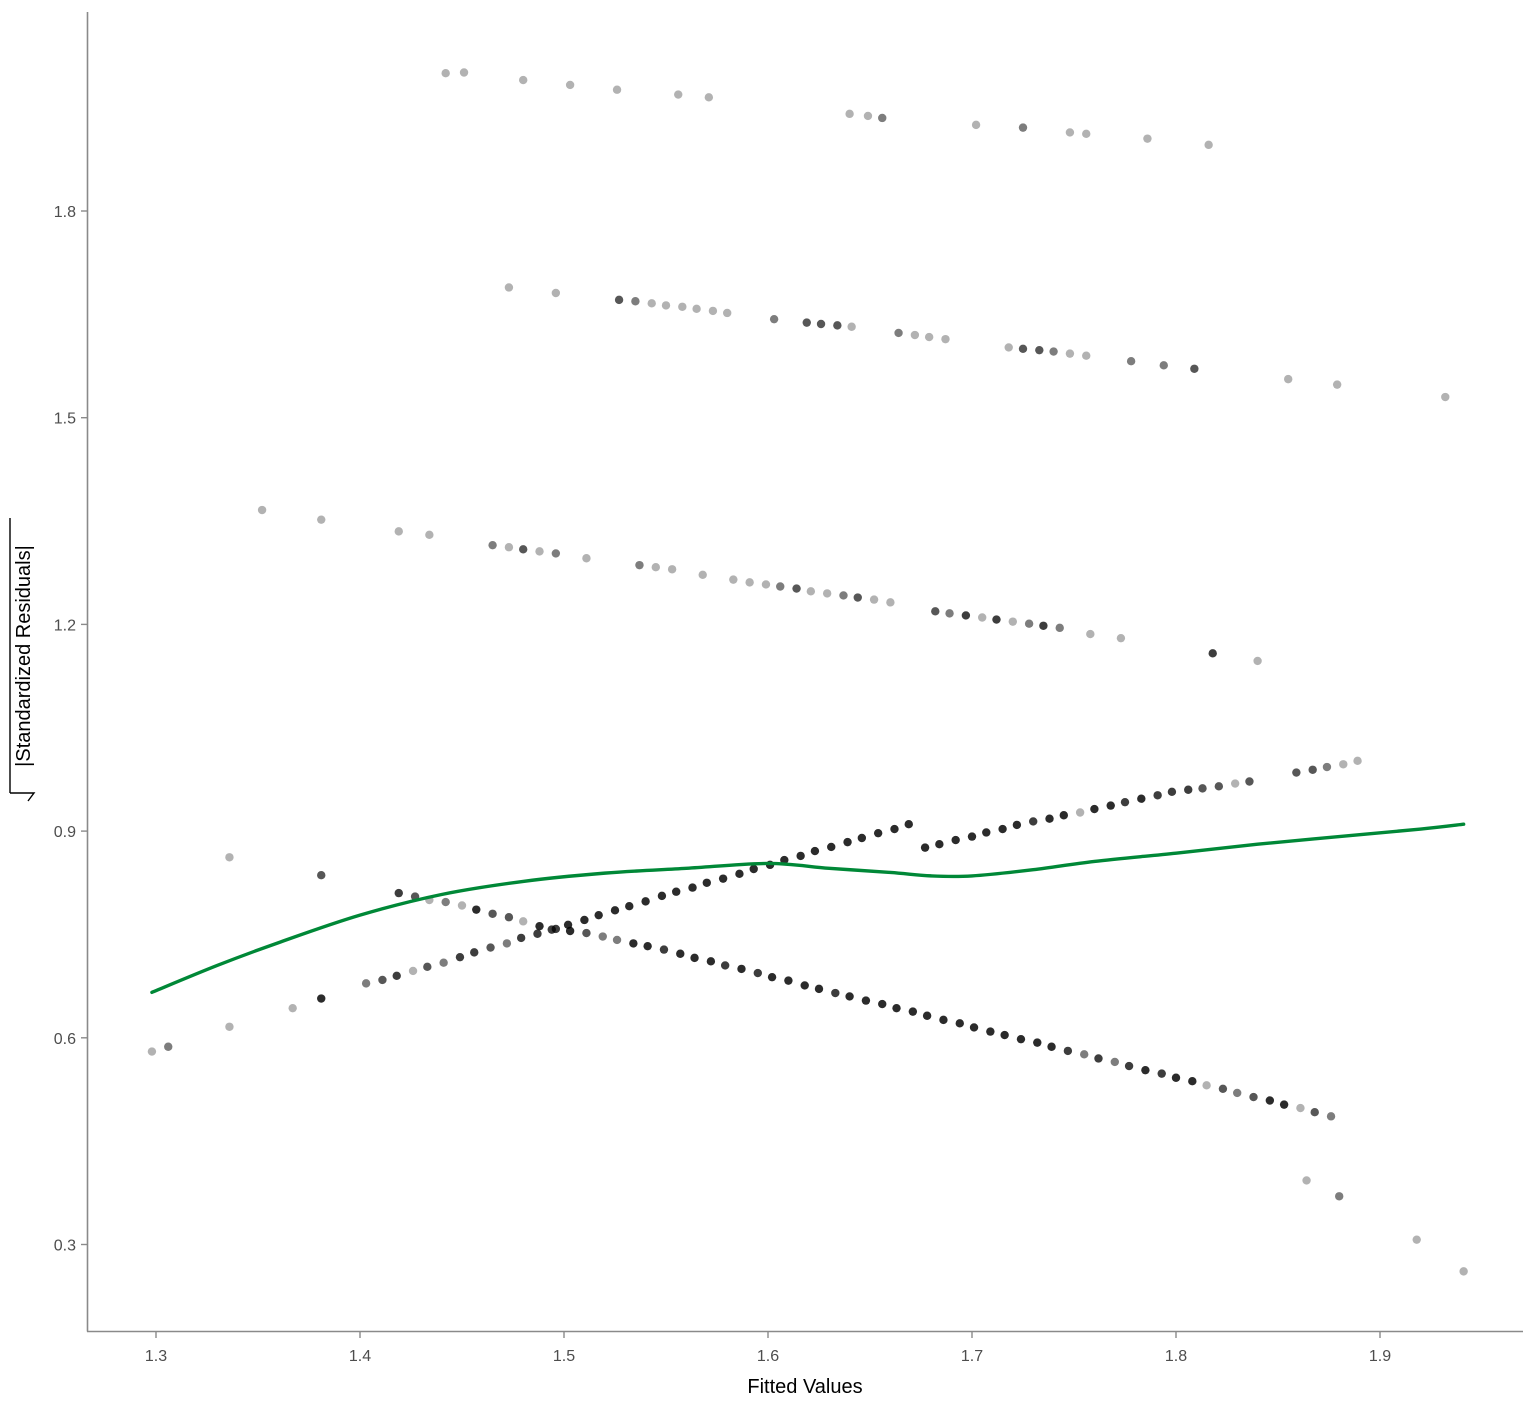 Image resolution: width=1536 pixels, height=1402 pixels. Describe the element at coordinates (768, 1348) in the screenshot. I see `x-axis-ticks: 1.3 1.4 1.5 1.6 1.7 1.8 1.9` at that location.